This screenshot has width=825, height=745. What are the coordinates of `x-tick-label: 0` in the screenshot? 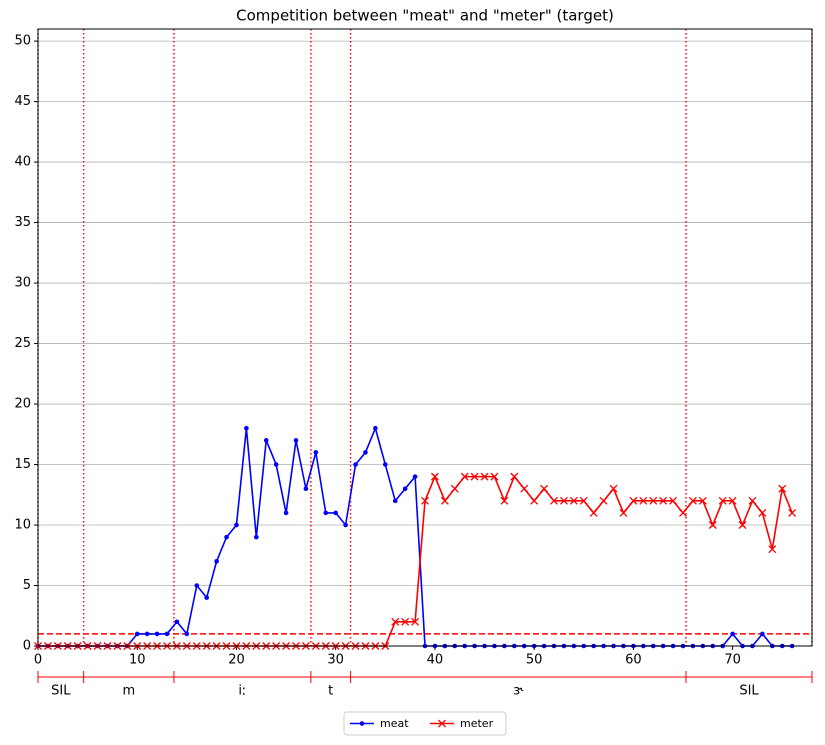 It's located at (38, 660).